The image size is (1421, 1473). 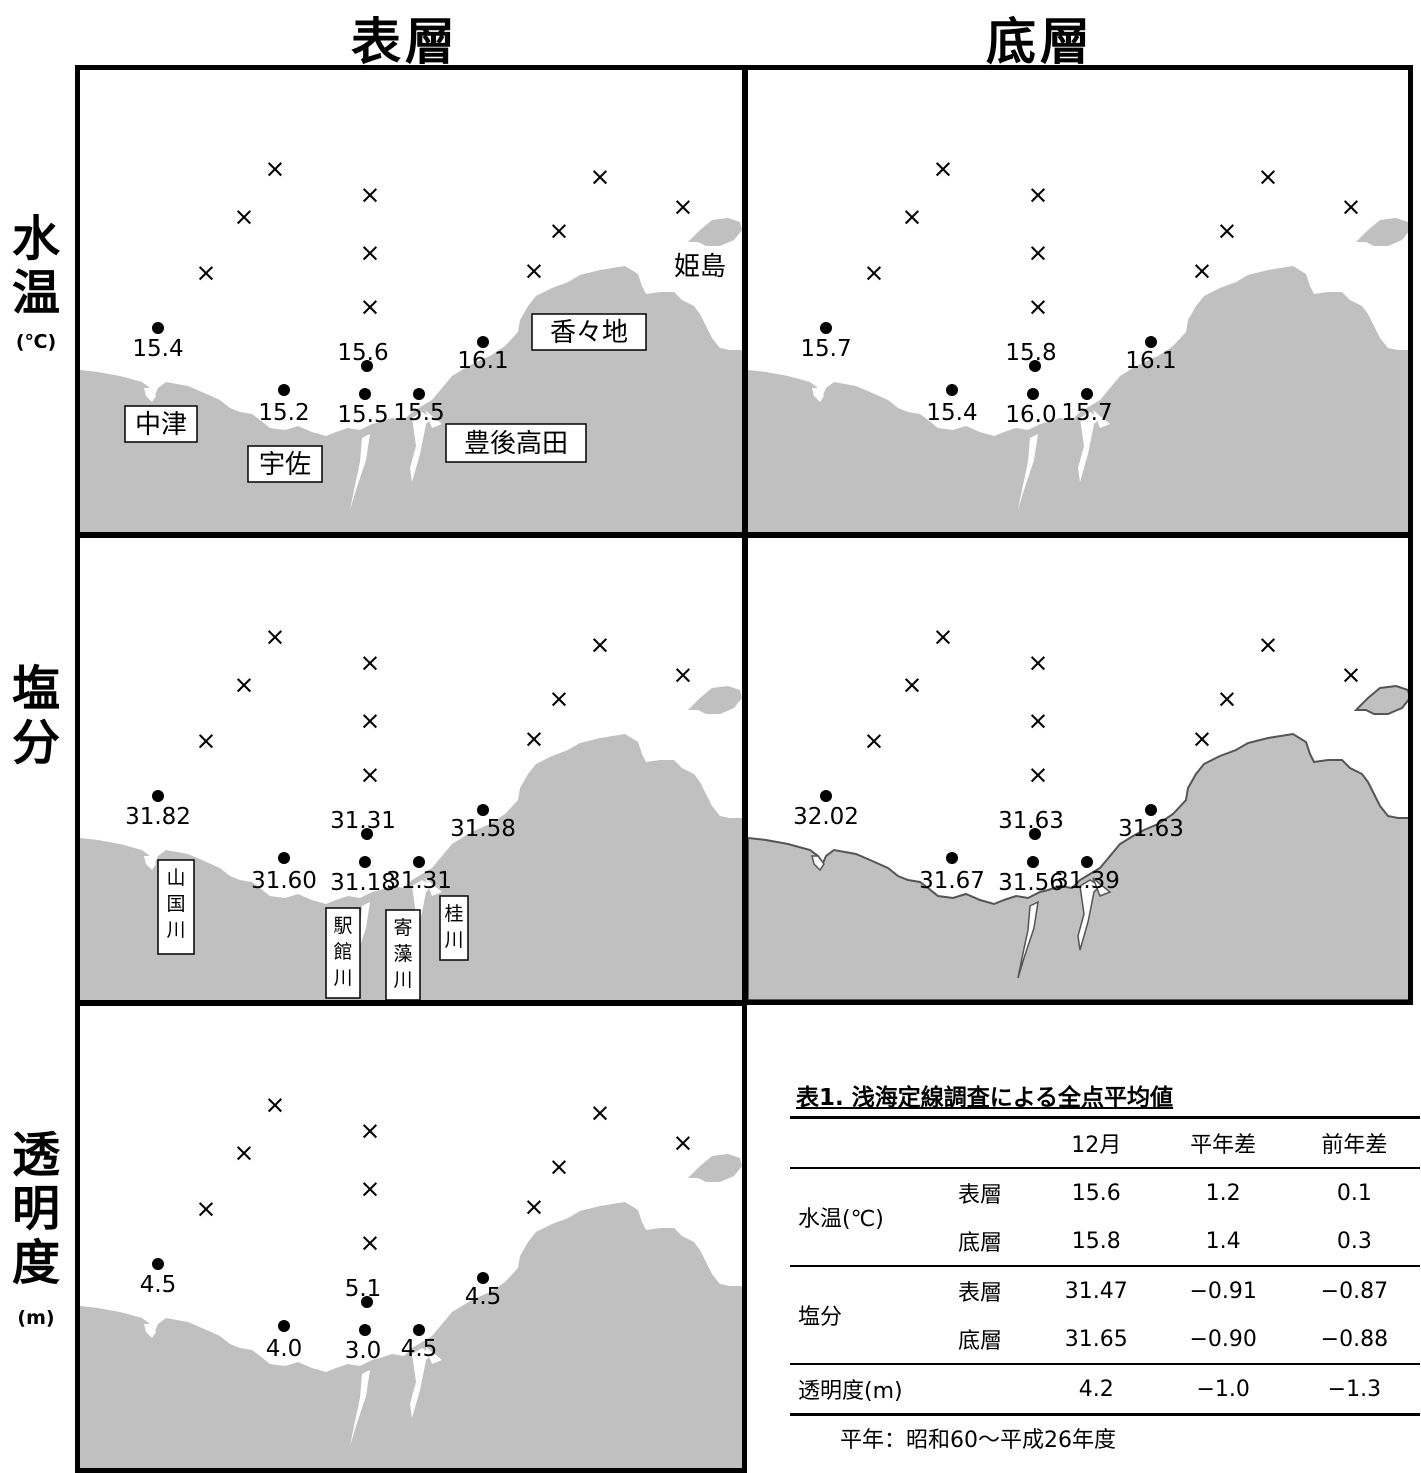 I want to click on station-value: 31.60, so click(x=284, y=881).